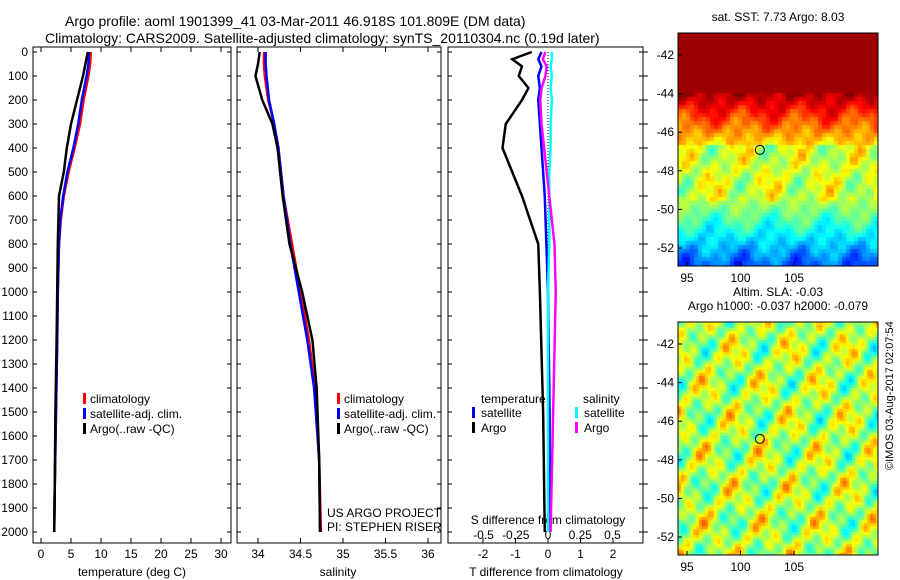 The width and height of the screenshot is (900, 580). What do you see at coordinates (548, 535) in the screenshot?
I see `s-tick-label: 0` at bounding box center [548, 535].